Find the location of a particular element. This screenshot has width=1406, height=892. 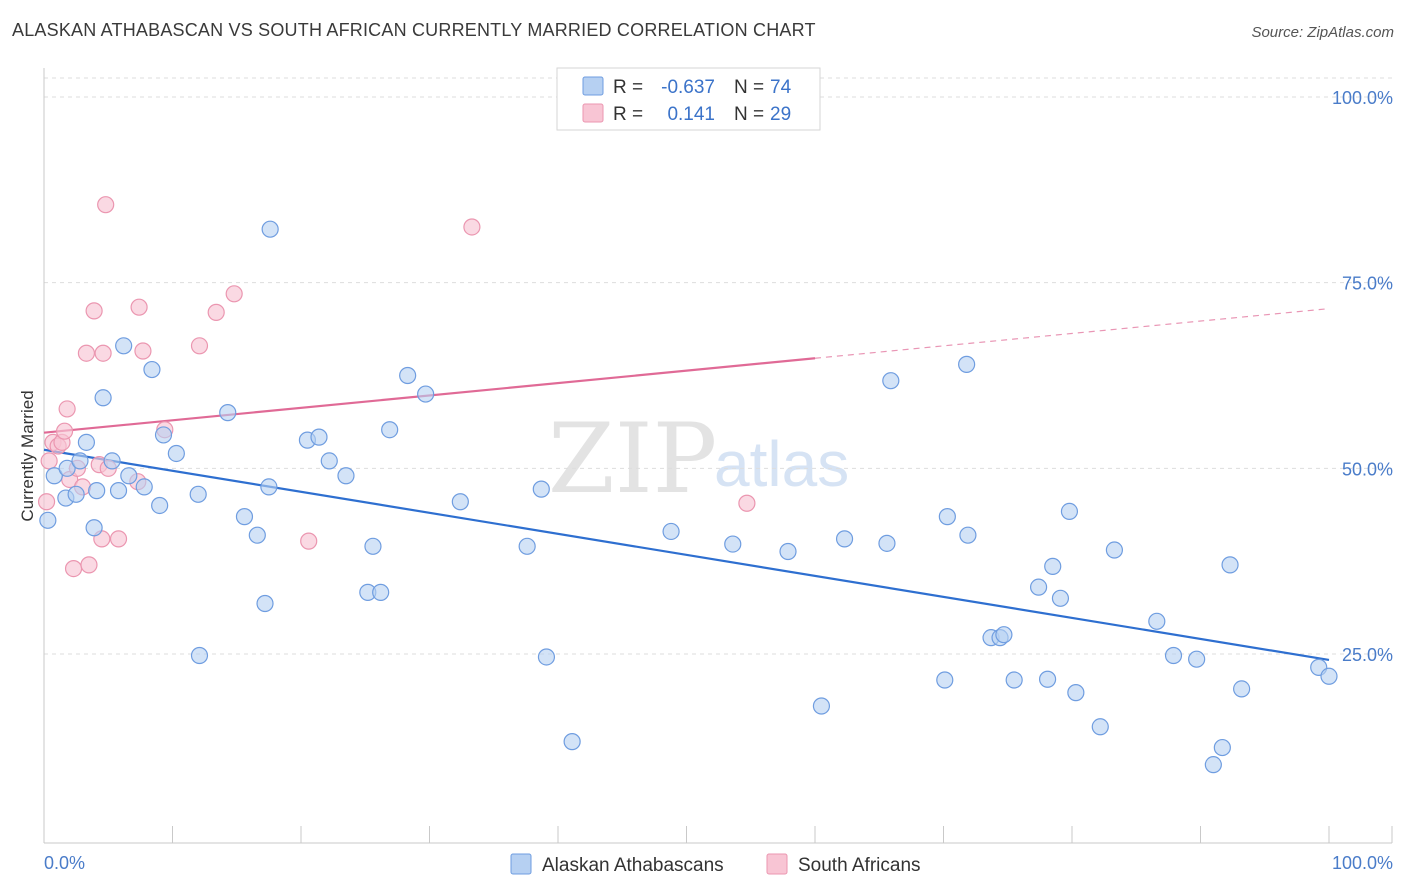

y-tick-label-50: 50.0% is located at coordinates (1367, 469).